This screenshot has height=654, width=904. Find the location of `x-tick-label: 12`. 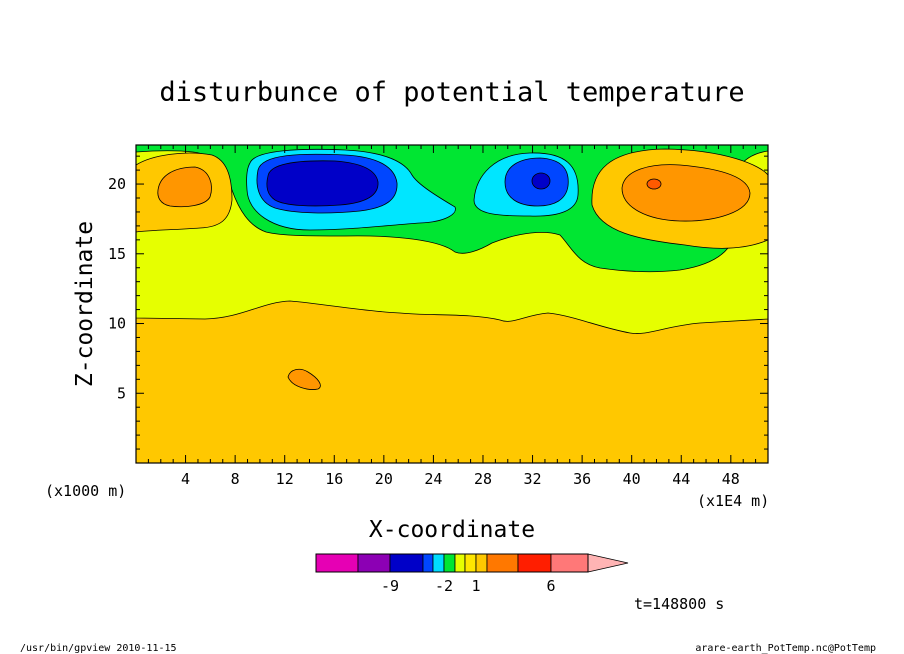

x-tick-label: 12 is located at coordinates (285, 479).